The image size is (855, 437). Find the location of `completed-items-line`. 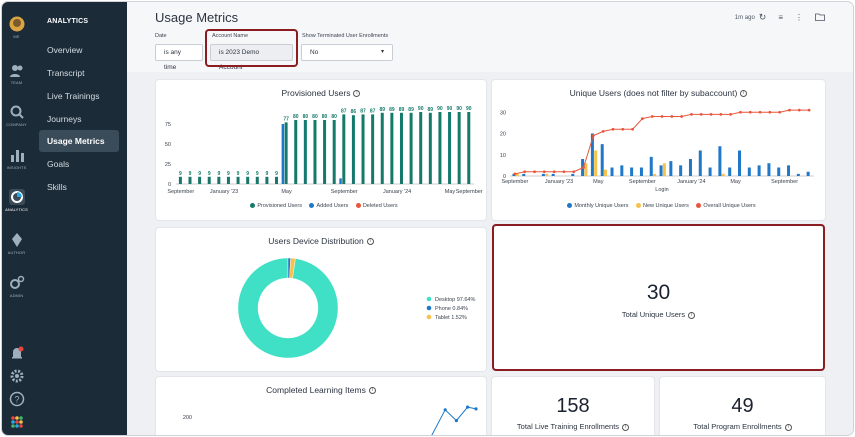

completed-items-line is located at coordinates (454, 420).